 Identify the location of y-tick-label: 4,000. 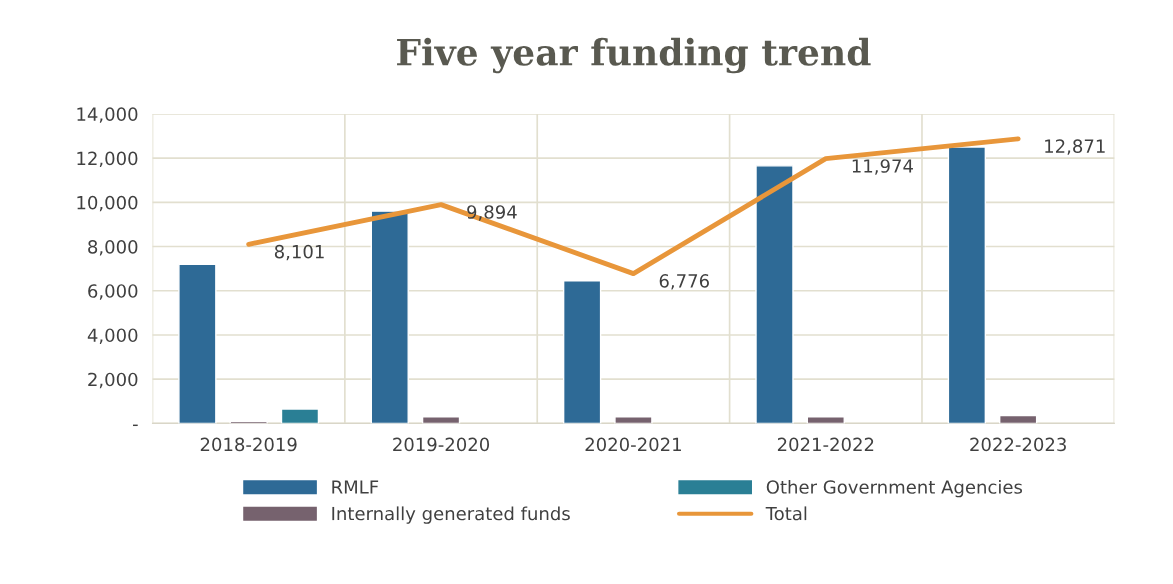
(112, 336).